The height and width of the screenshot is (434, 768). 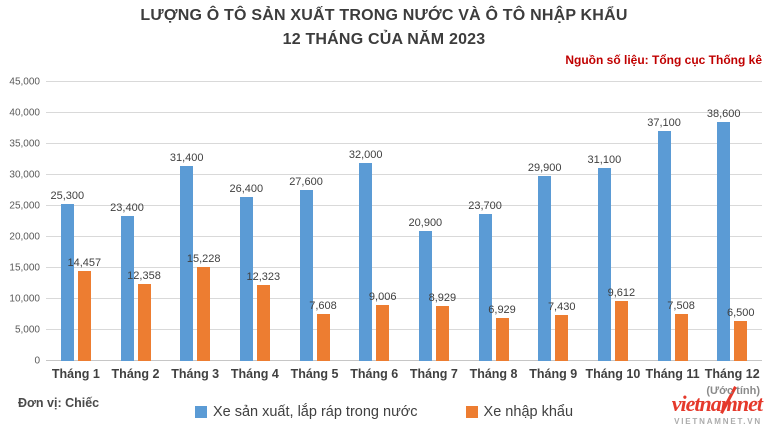 What do you see at coordinates (604, 257) in the screenshot?
I see `bar-domestic: 31,100` at bounding box center [604, 257].